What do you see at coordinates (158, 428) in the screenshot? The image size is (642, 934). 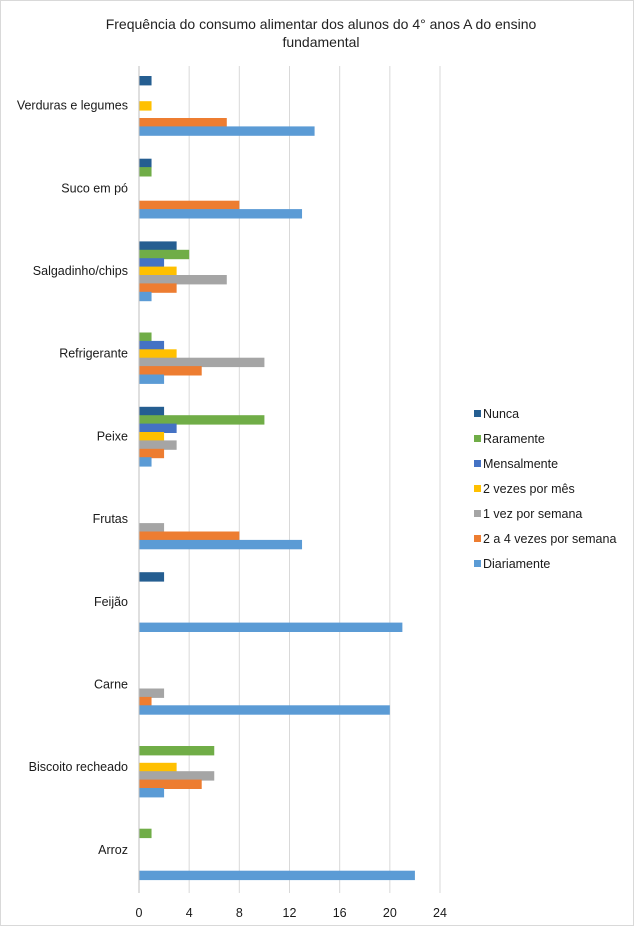 I see `bar-peixe-mensalmente` at bounding box center [158, 428].